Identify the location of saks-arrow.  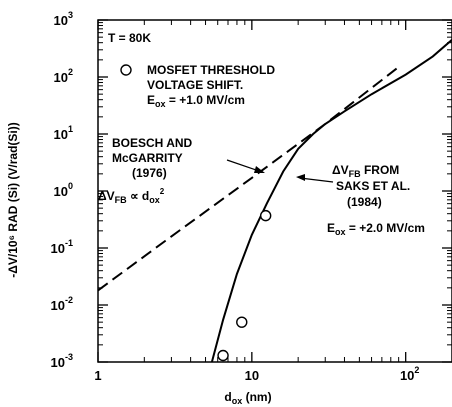
(316, 180).